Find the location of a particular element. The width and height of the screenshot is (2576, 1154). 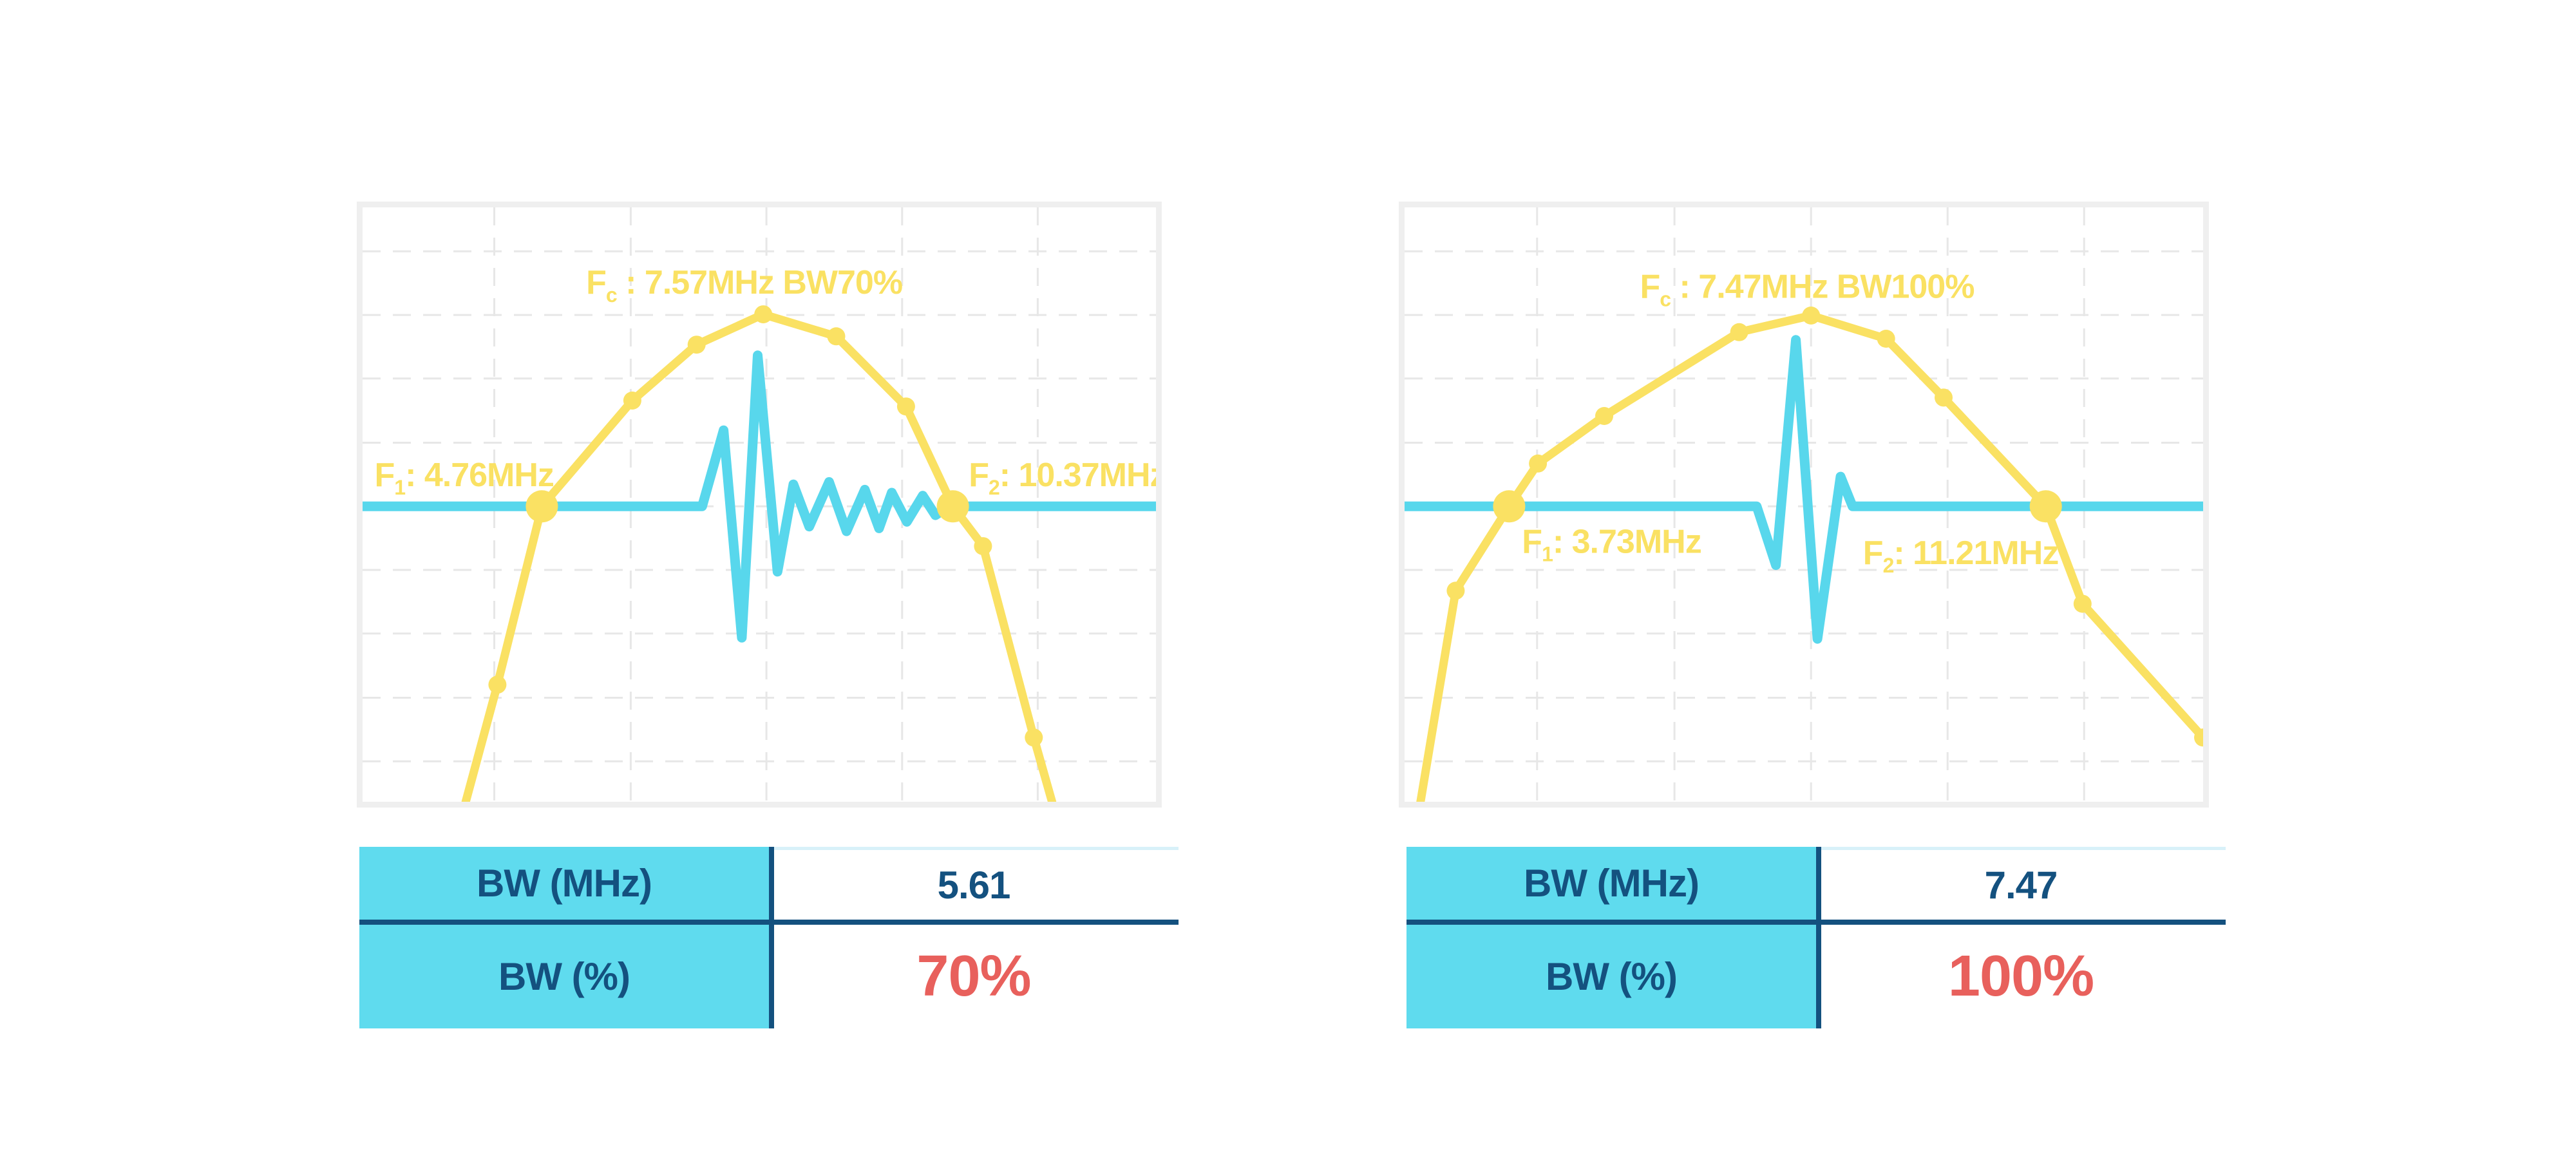

bw-percent-value: 70% is located at coordinates (974, 976).